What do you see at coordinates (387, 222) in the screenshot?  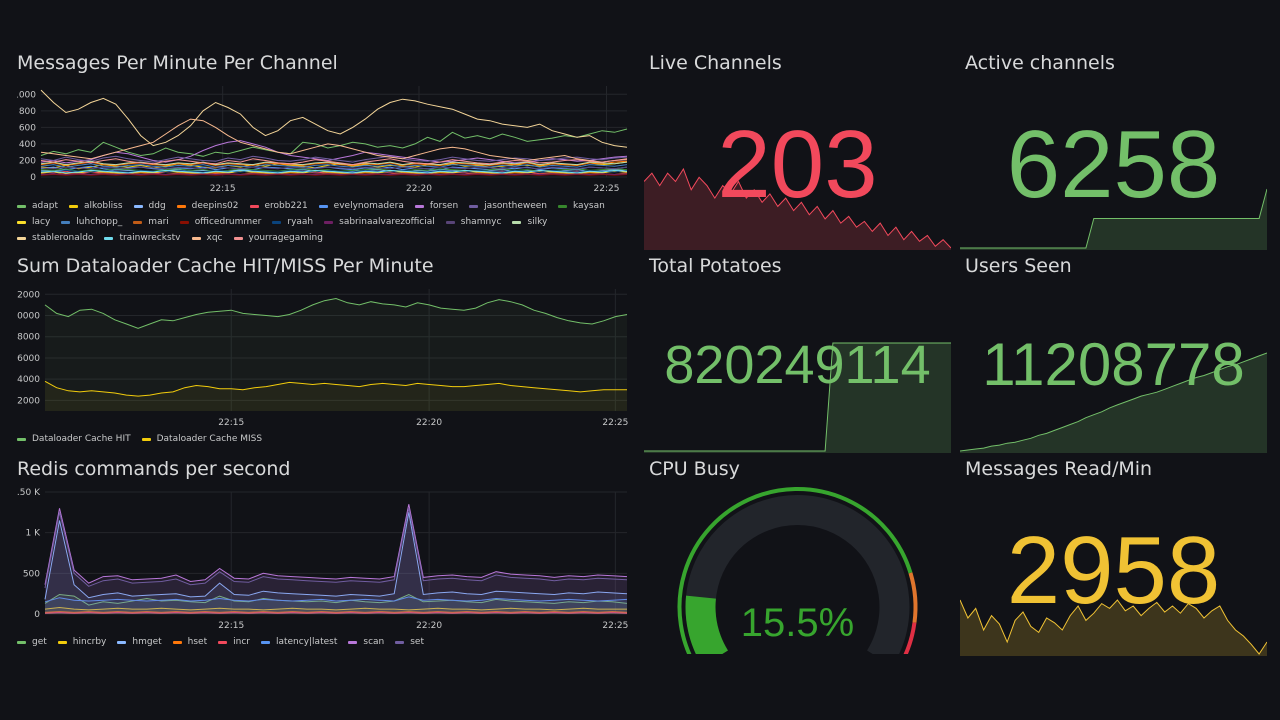 I see `legend-label: sabrinaalvarezofficial` at bounding box center [387, 222].